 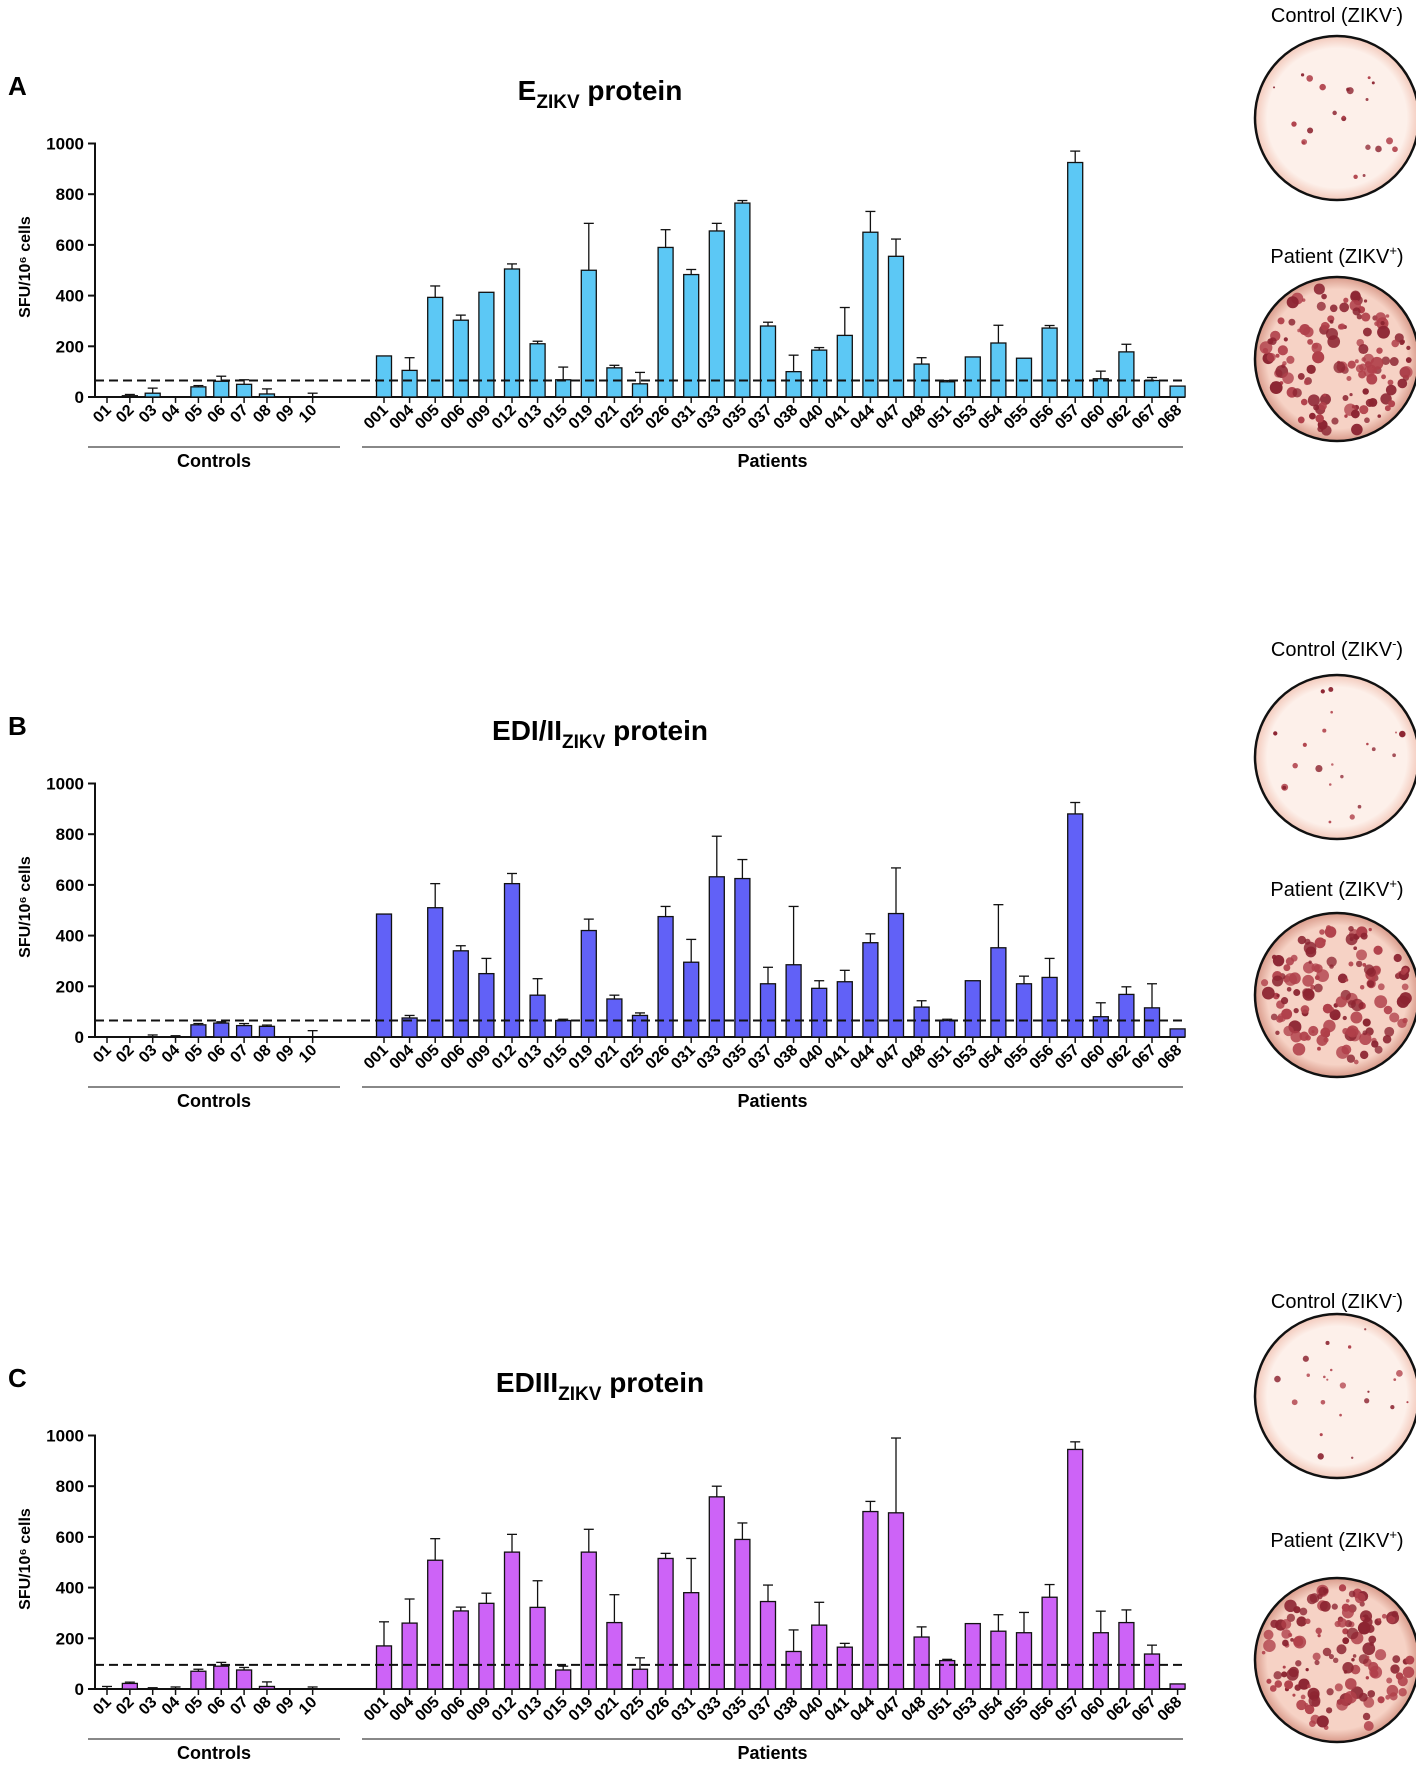 I want to click on x-tick-label: 067, so click(x=1144, y=1709).